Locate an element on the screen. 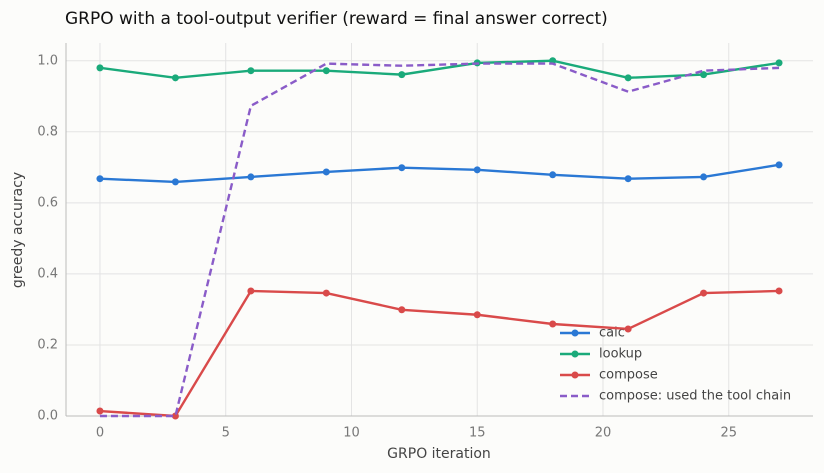 This screenshot has height=473, width=824. x-tick-label: 25 is located at coordinates (728, 433).